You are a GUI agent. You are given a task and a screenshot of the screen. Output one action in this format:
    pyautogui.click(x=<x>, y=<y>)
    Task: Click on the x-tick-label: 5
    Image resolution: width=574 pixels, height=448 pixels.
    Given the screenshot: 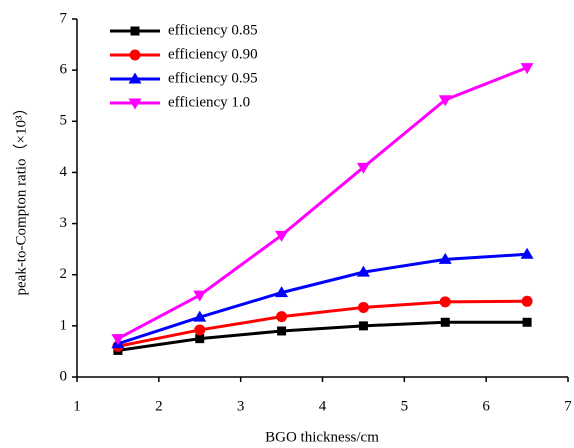 What is the action you would take?
    pyautogui.click(x=405, y=406)
    